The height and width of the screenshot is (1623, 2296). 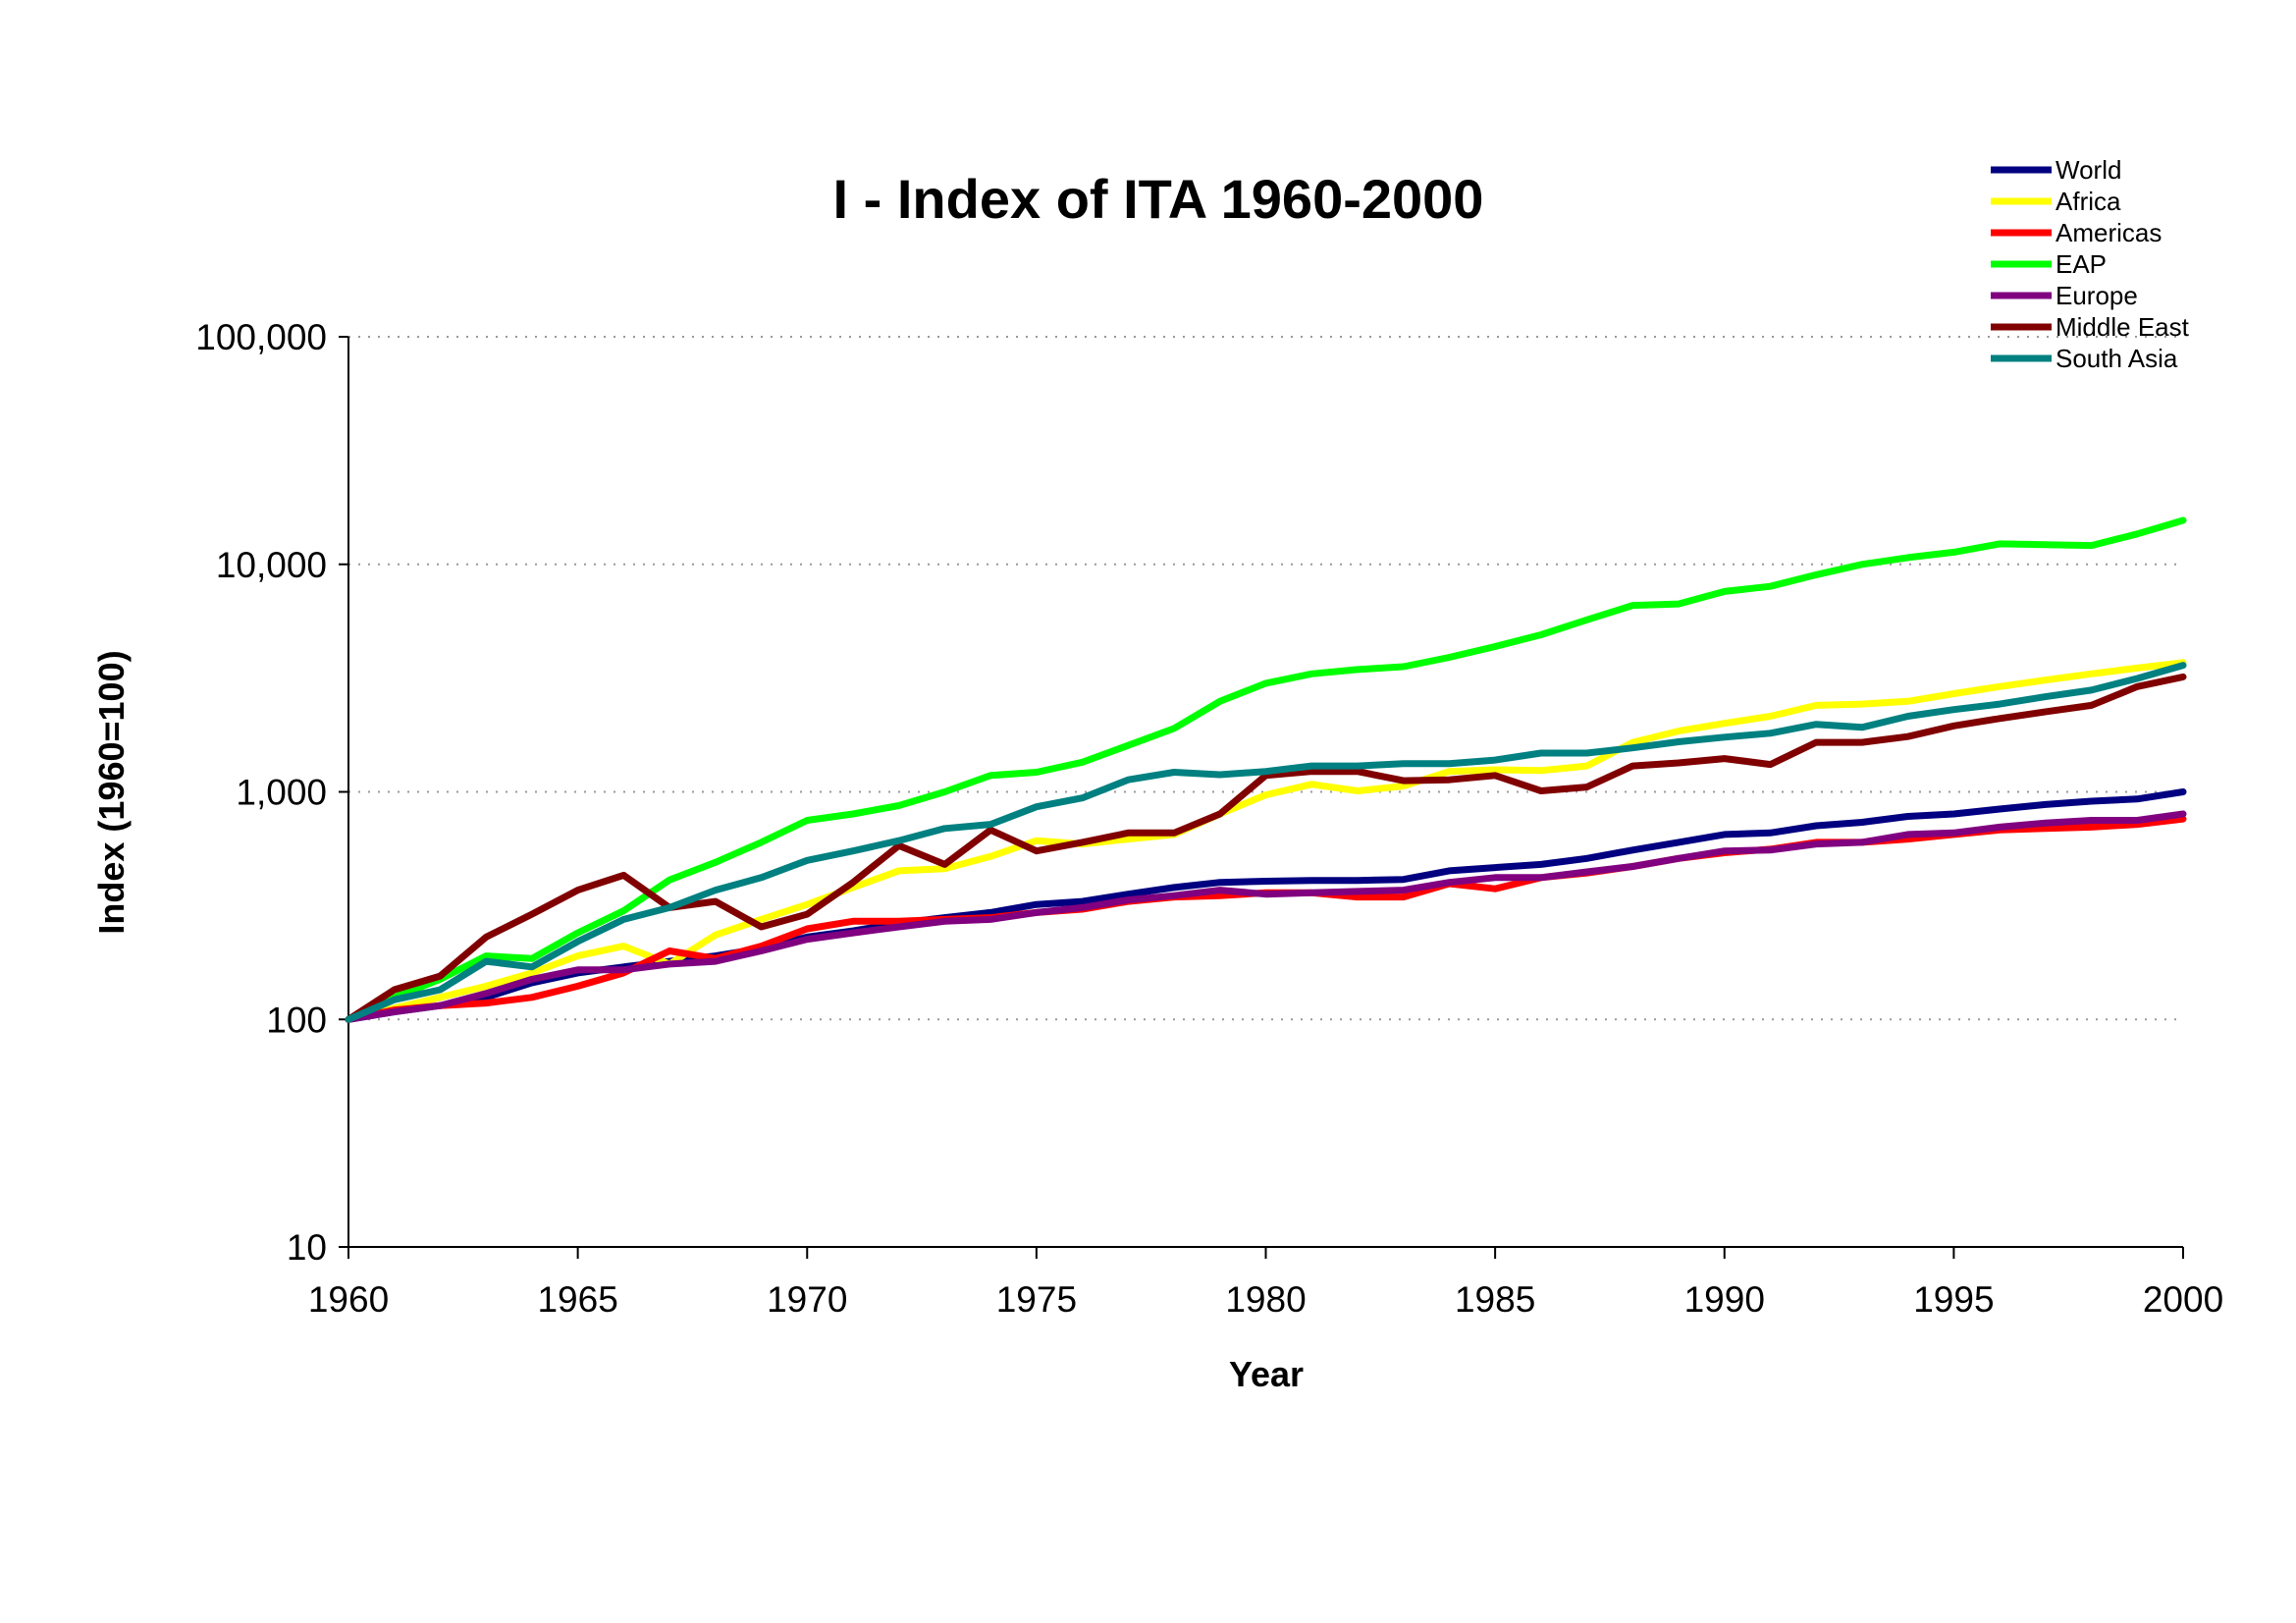 What do you see at coordinates (261, 337) in the screenshot?
I see `y-tick-label: 100,000` at bounding box center [261, 337].